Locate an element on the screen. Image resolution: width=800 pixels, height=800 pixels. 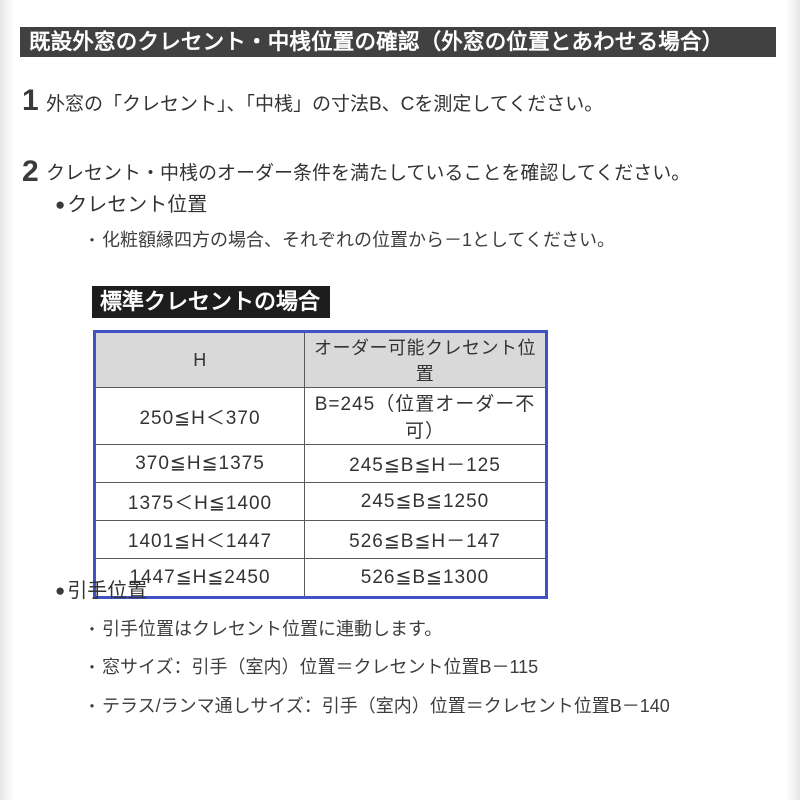
crescent-position-note: ・化粧額縁四方の場合、それぞれの位置から－1としてください。 is located at coordinates (349, 241).